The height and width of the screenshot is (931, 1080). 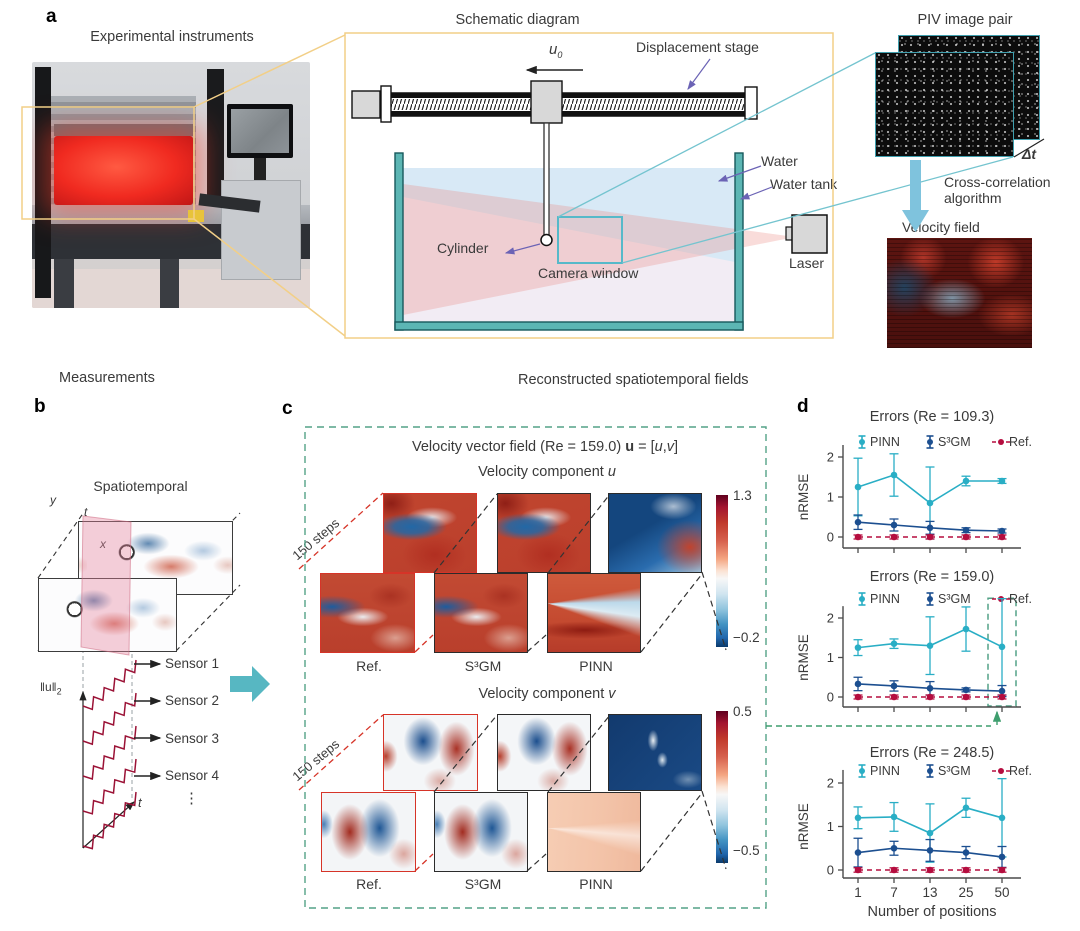 What do you see at coordinates (107, 378) in the screenshot?
I see `measurements-header: Measurements` at bounding box center [107, 378].